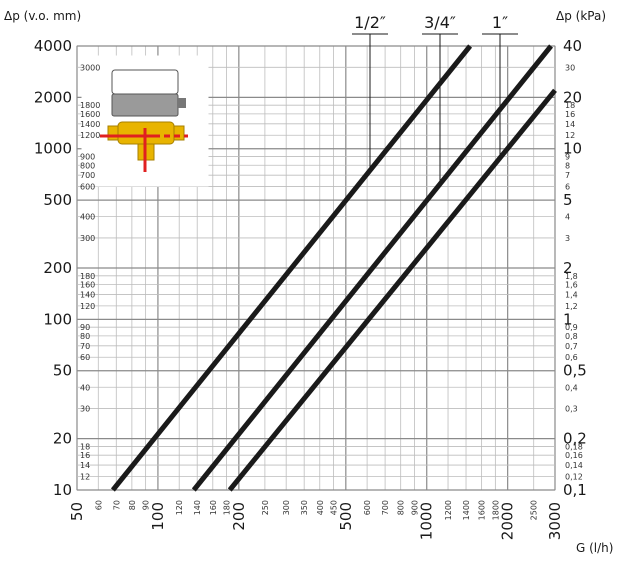 This screenshot has width=619, height=563. What do you see at coordinates (132, 505) in the screenshot?
I see `x-tick-label: 80` at bounding box center [132, 505].